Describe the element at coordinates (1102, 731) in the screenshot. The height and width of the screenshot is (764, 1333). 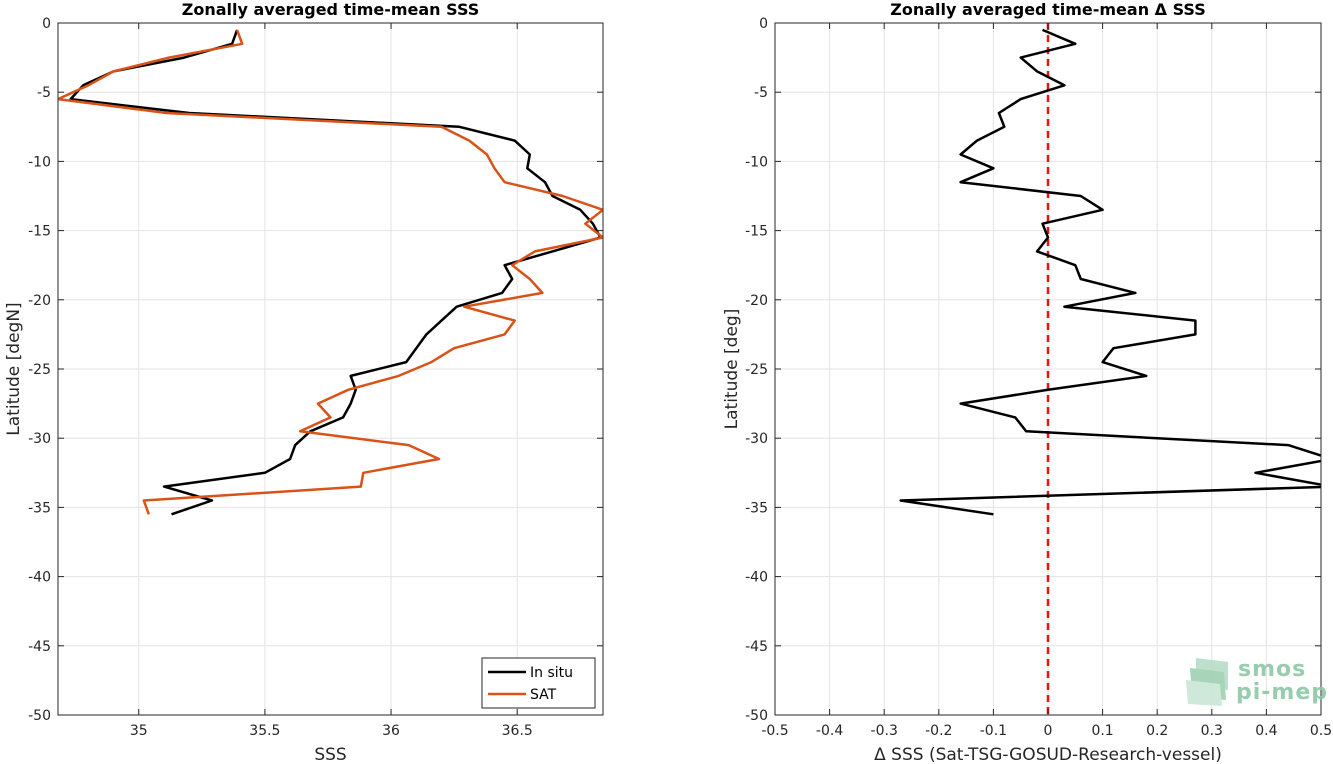
I see `x-tick-label: 0.1` at that location.